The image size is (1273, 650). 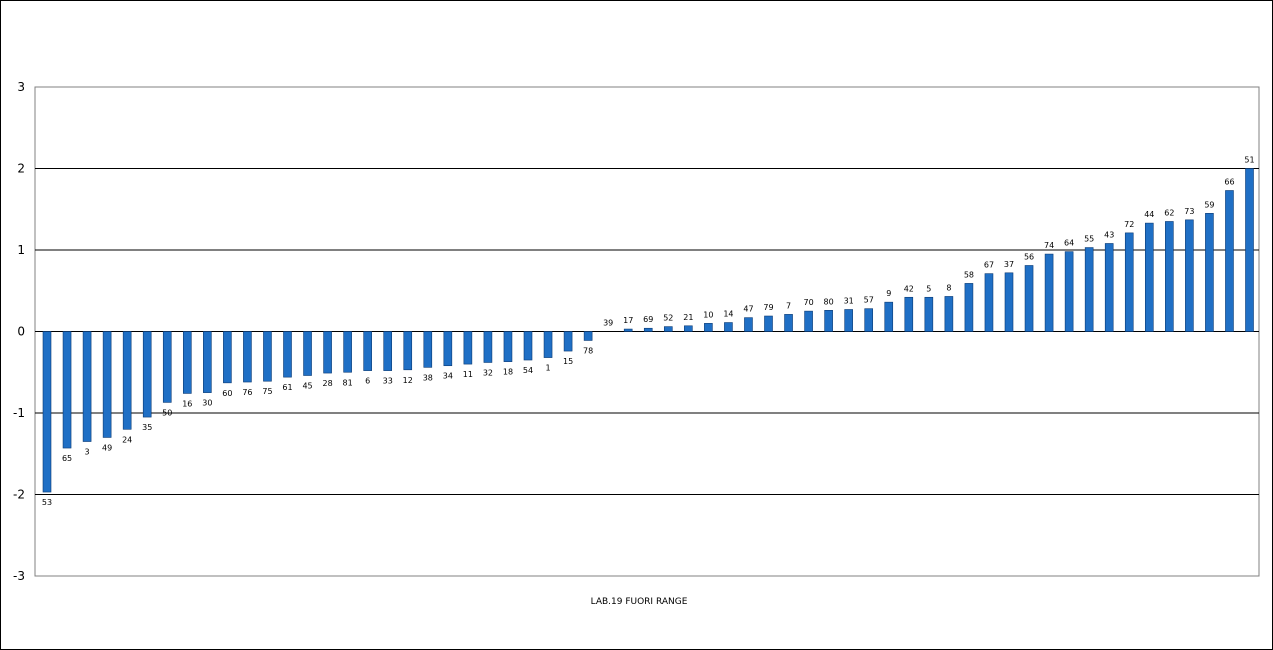 I want to click on bar-label: 75, so click(x=267, y=391).